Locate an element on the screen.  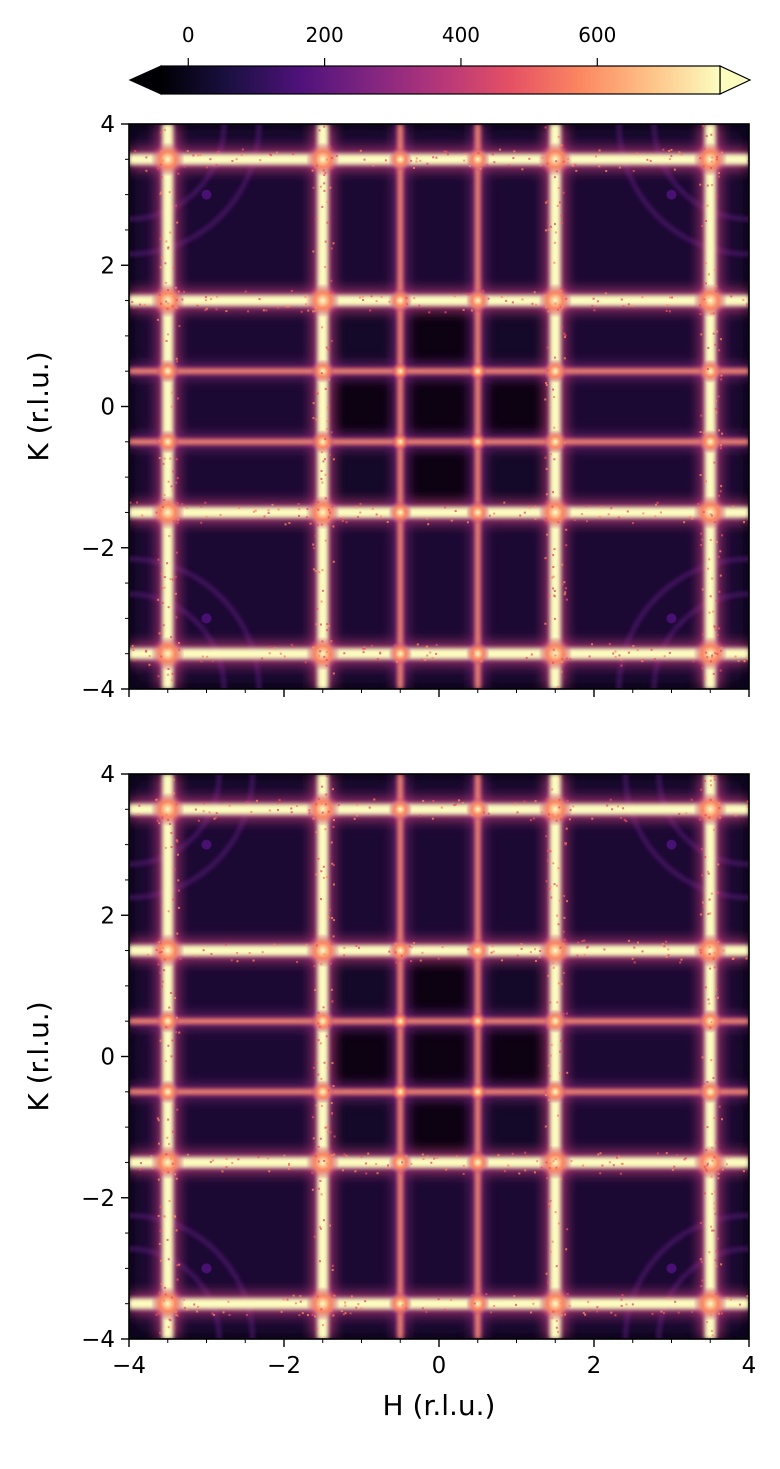
y-tick-label: 2 is located at coordinates (107, 916).